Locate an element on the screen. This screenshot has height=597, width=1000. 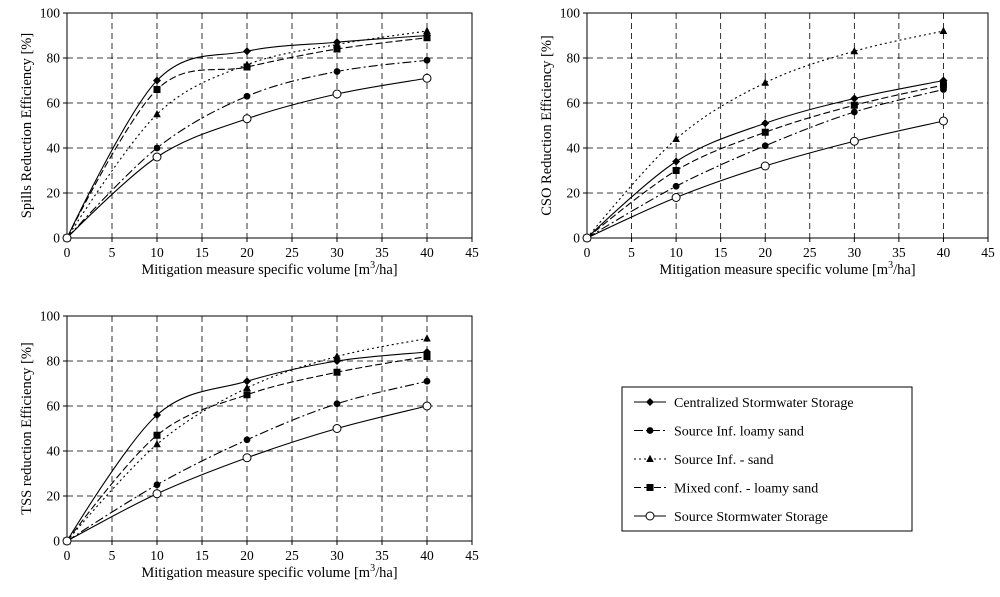
legend-marker-source-storage is located at coordinates (650, 516).